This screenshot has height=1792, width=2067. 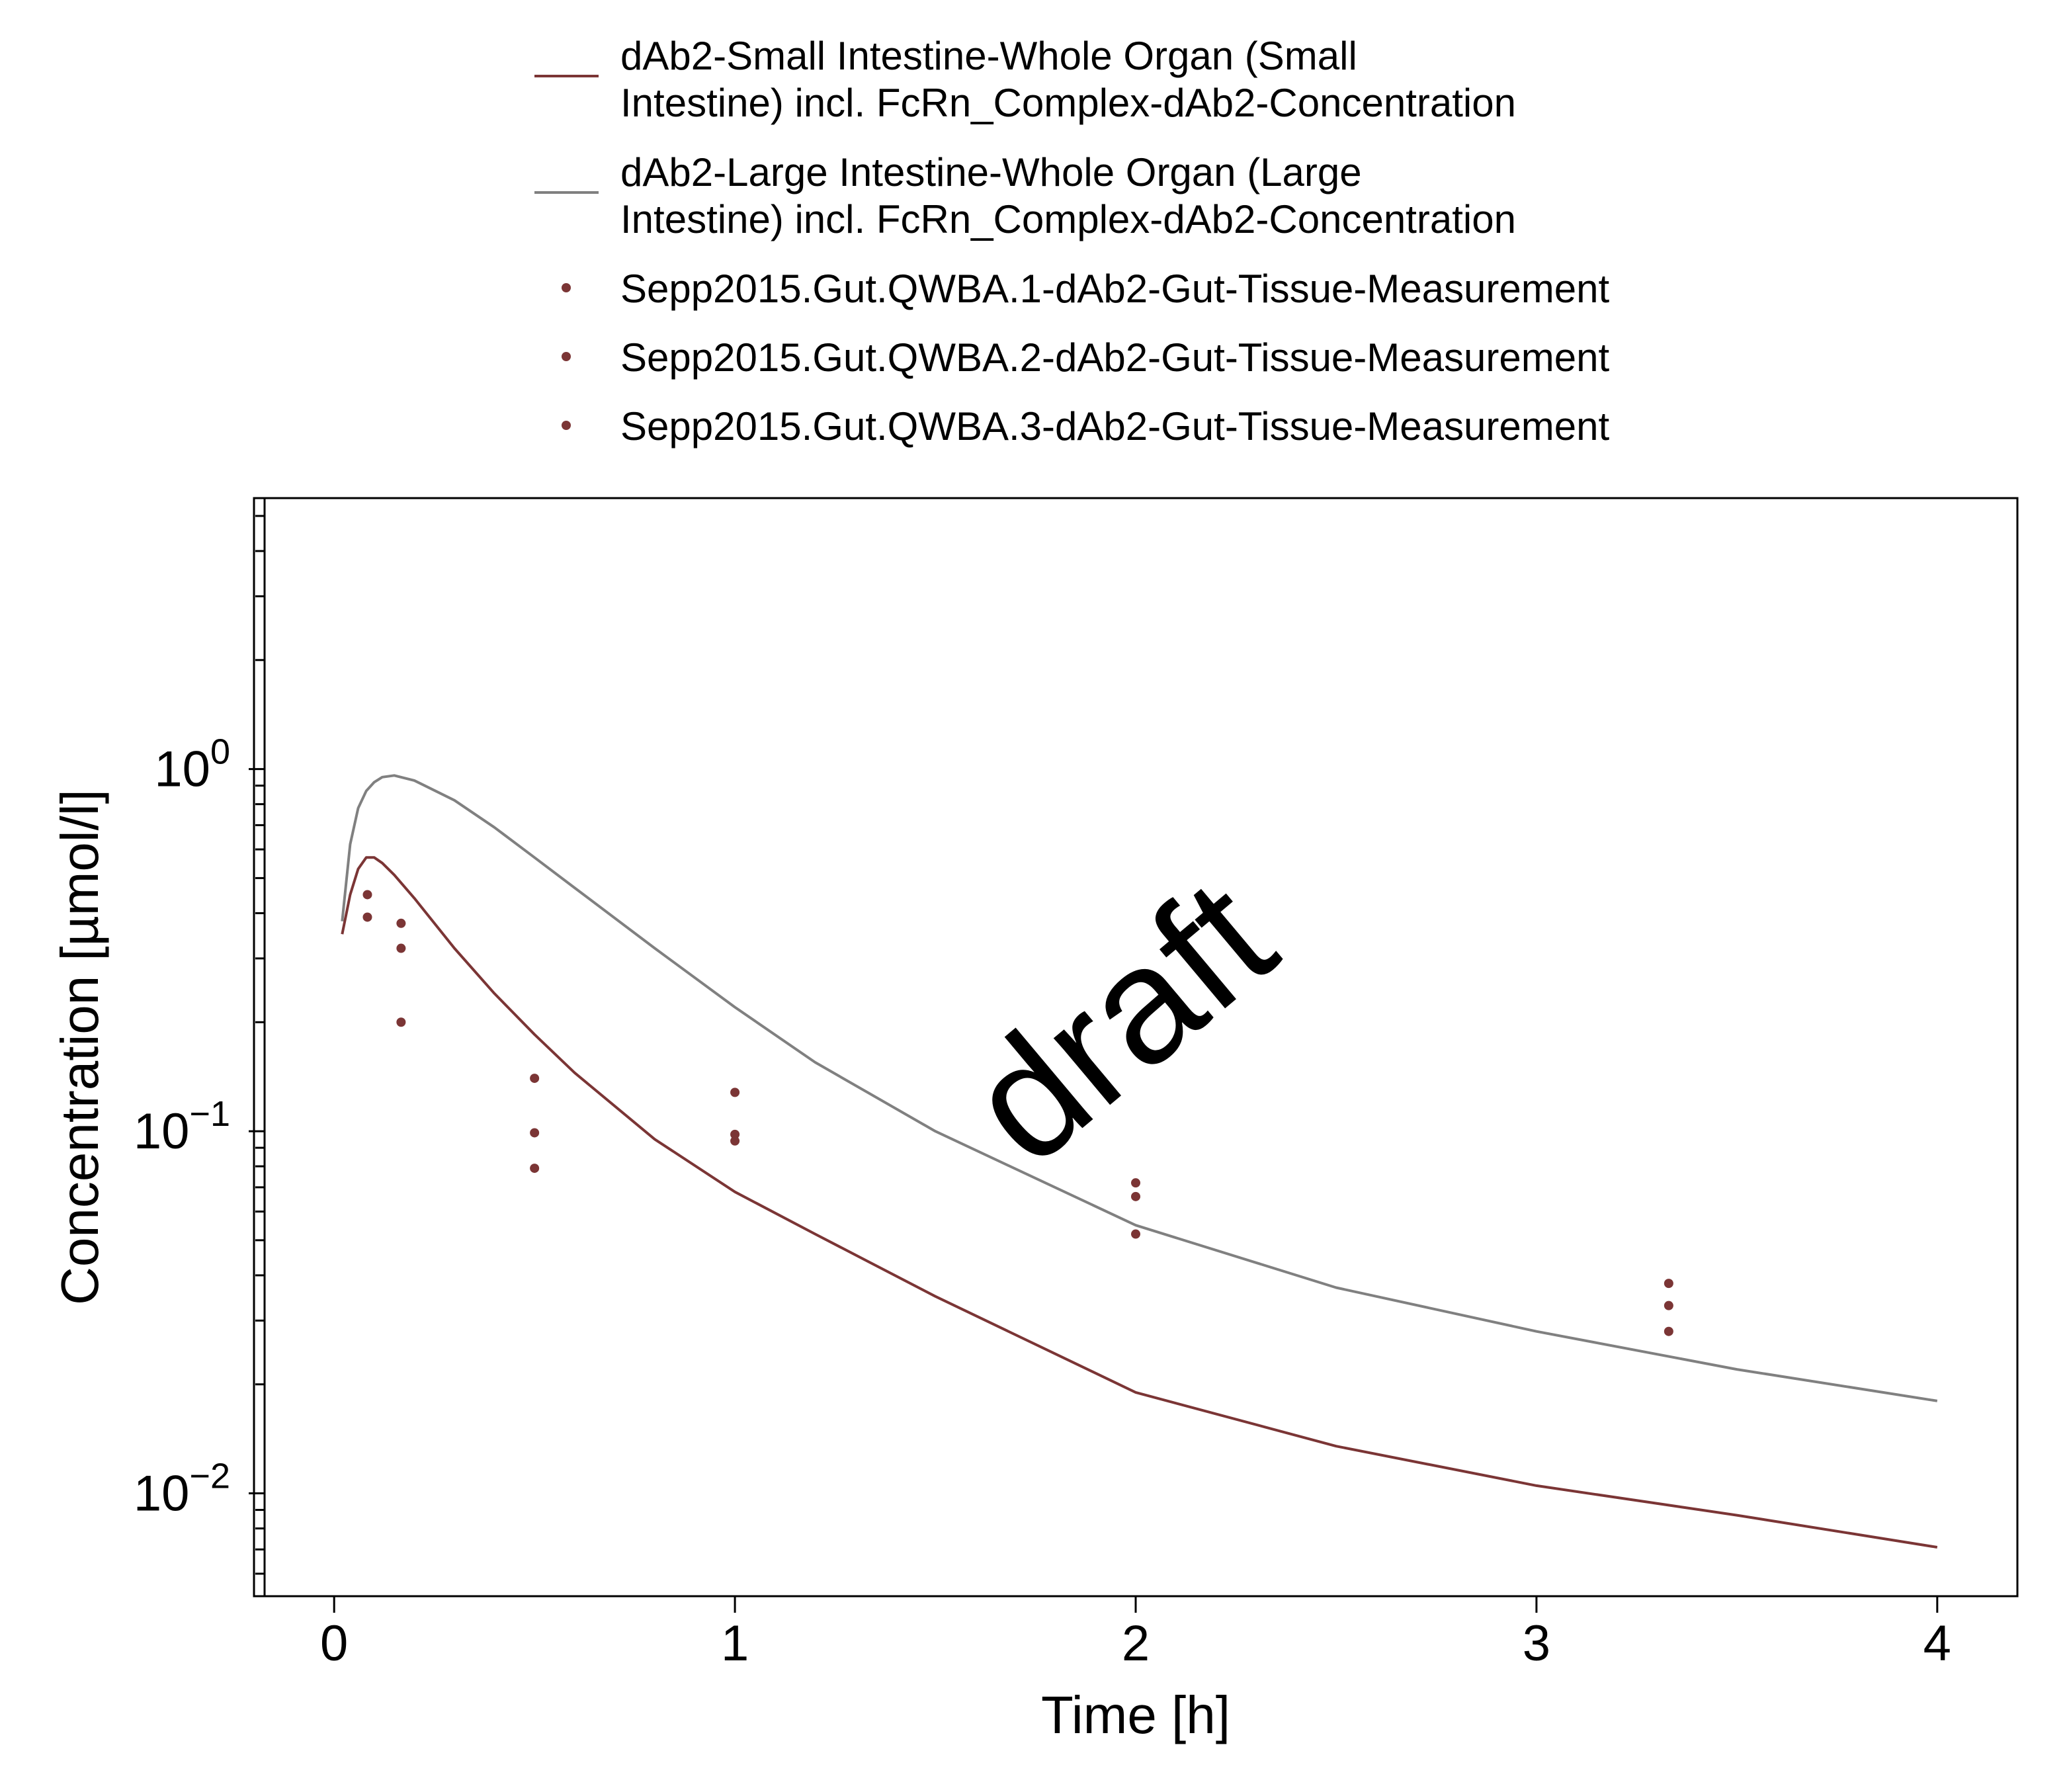 I want to click on x-tick-label: 2, so click(x=1136, y=1643).